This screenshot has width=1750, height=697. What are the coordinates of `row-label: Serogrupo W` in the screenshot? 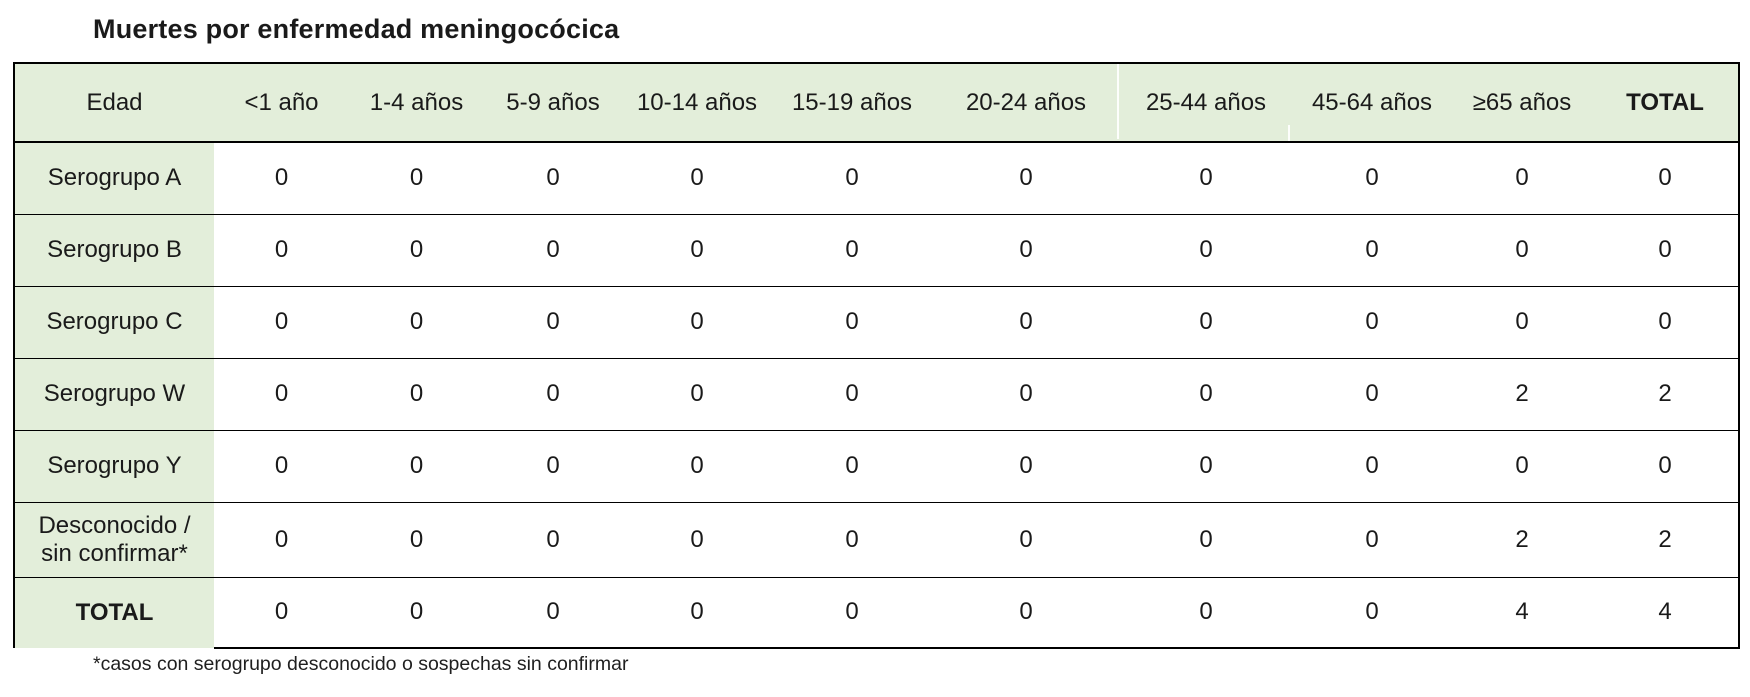 It's located at (113, 394).